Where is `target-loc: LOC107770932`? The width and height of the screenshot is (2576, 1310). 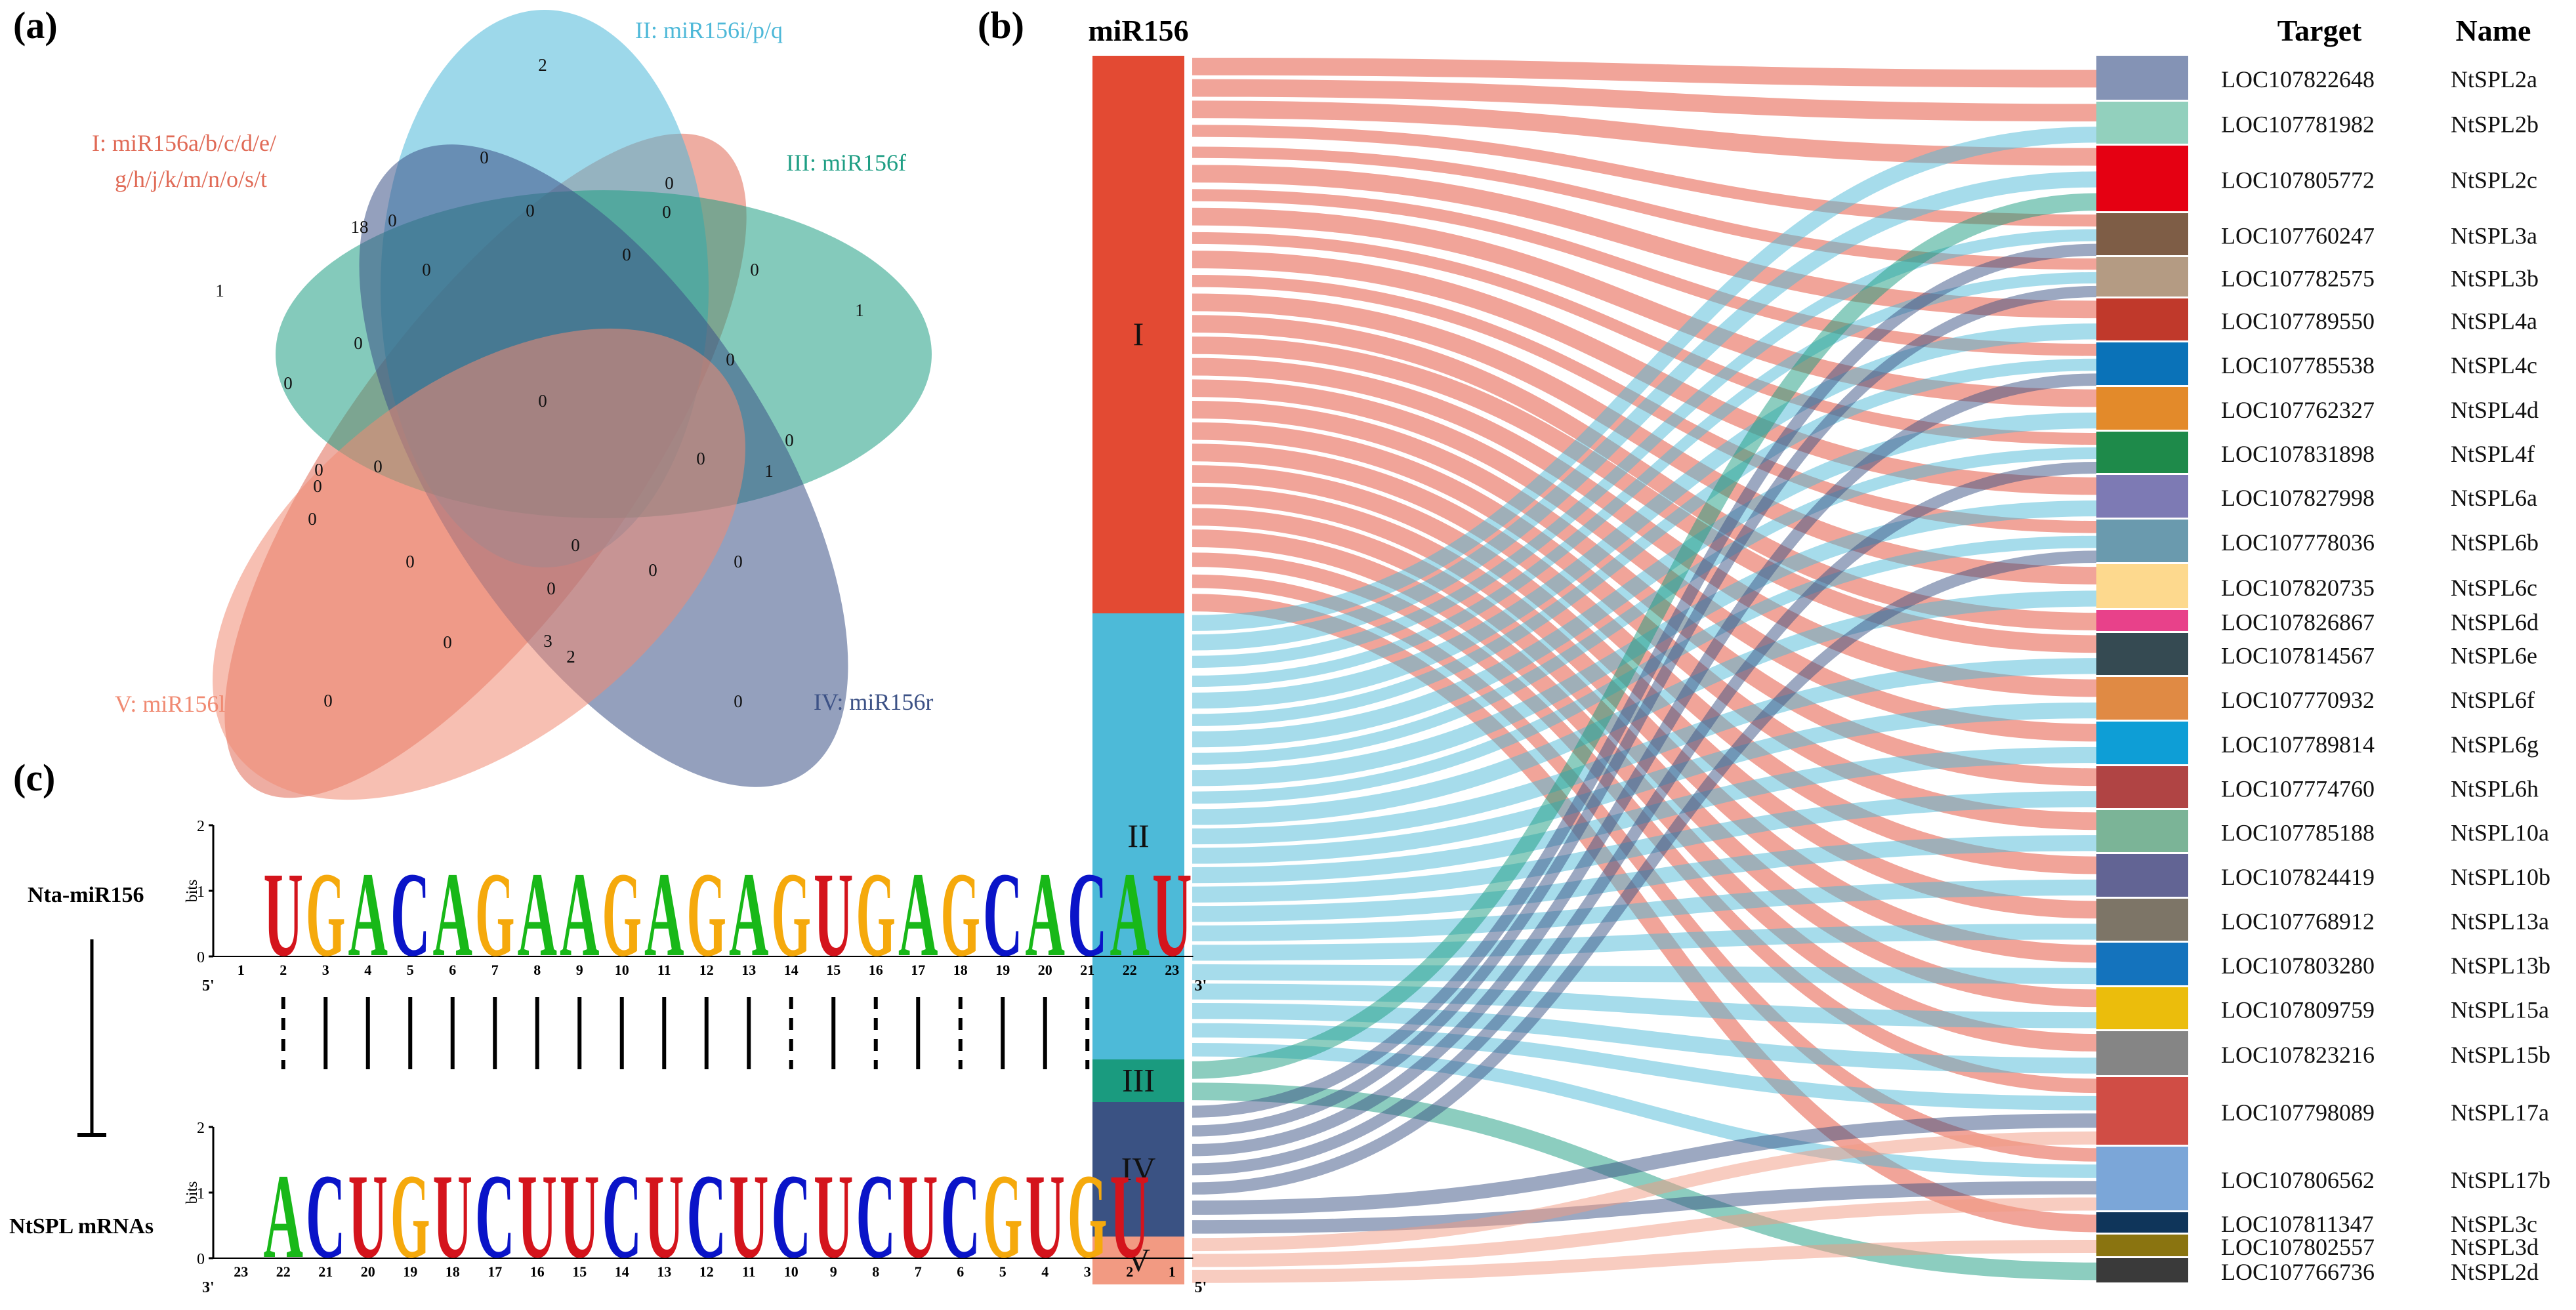
target-loc: LOC107770932 is located at coordinates (2298, 700).